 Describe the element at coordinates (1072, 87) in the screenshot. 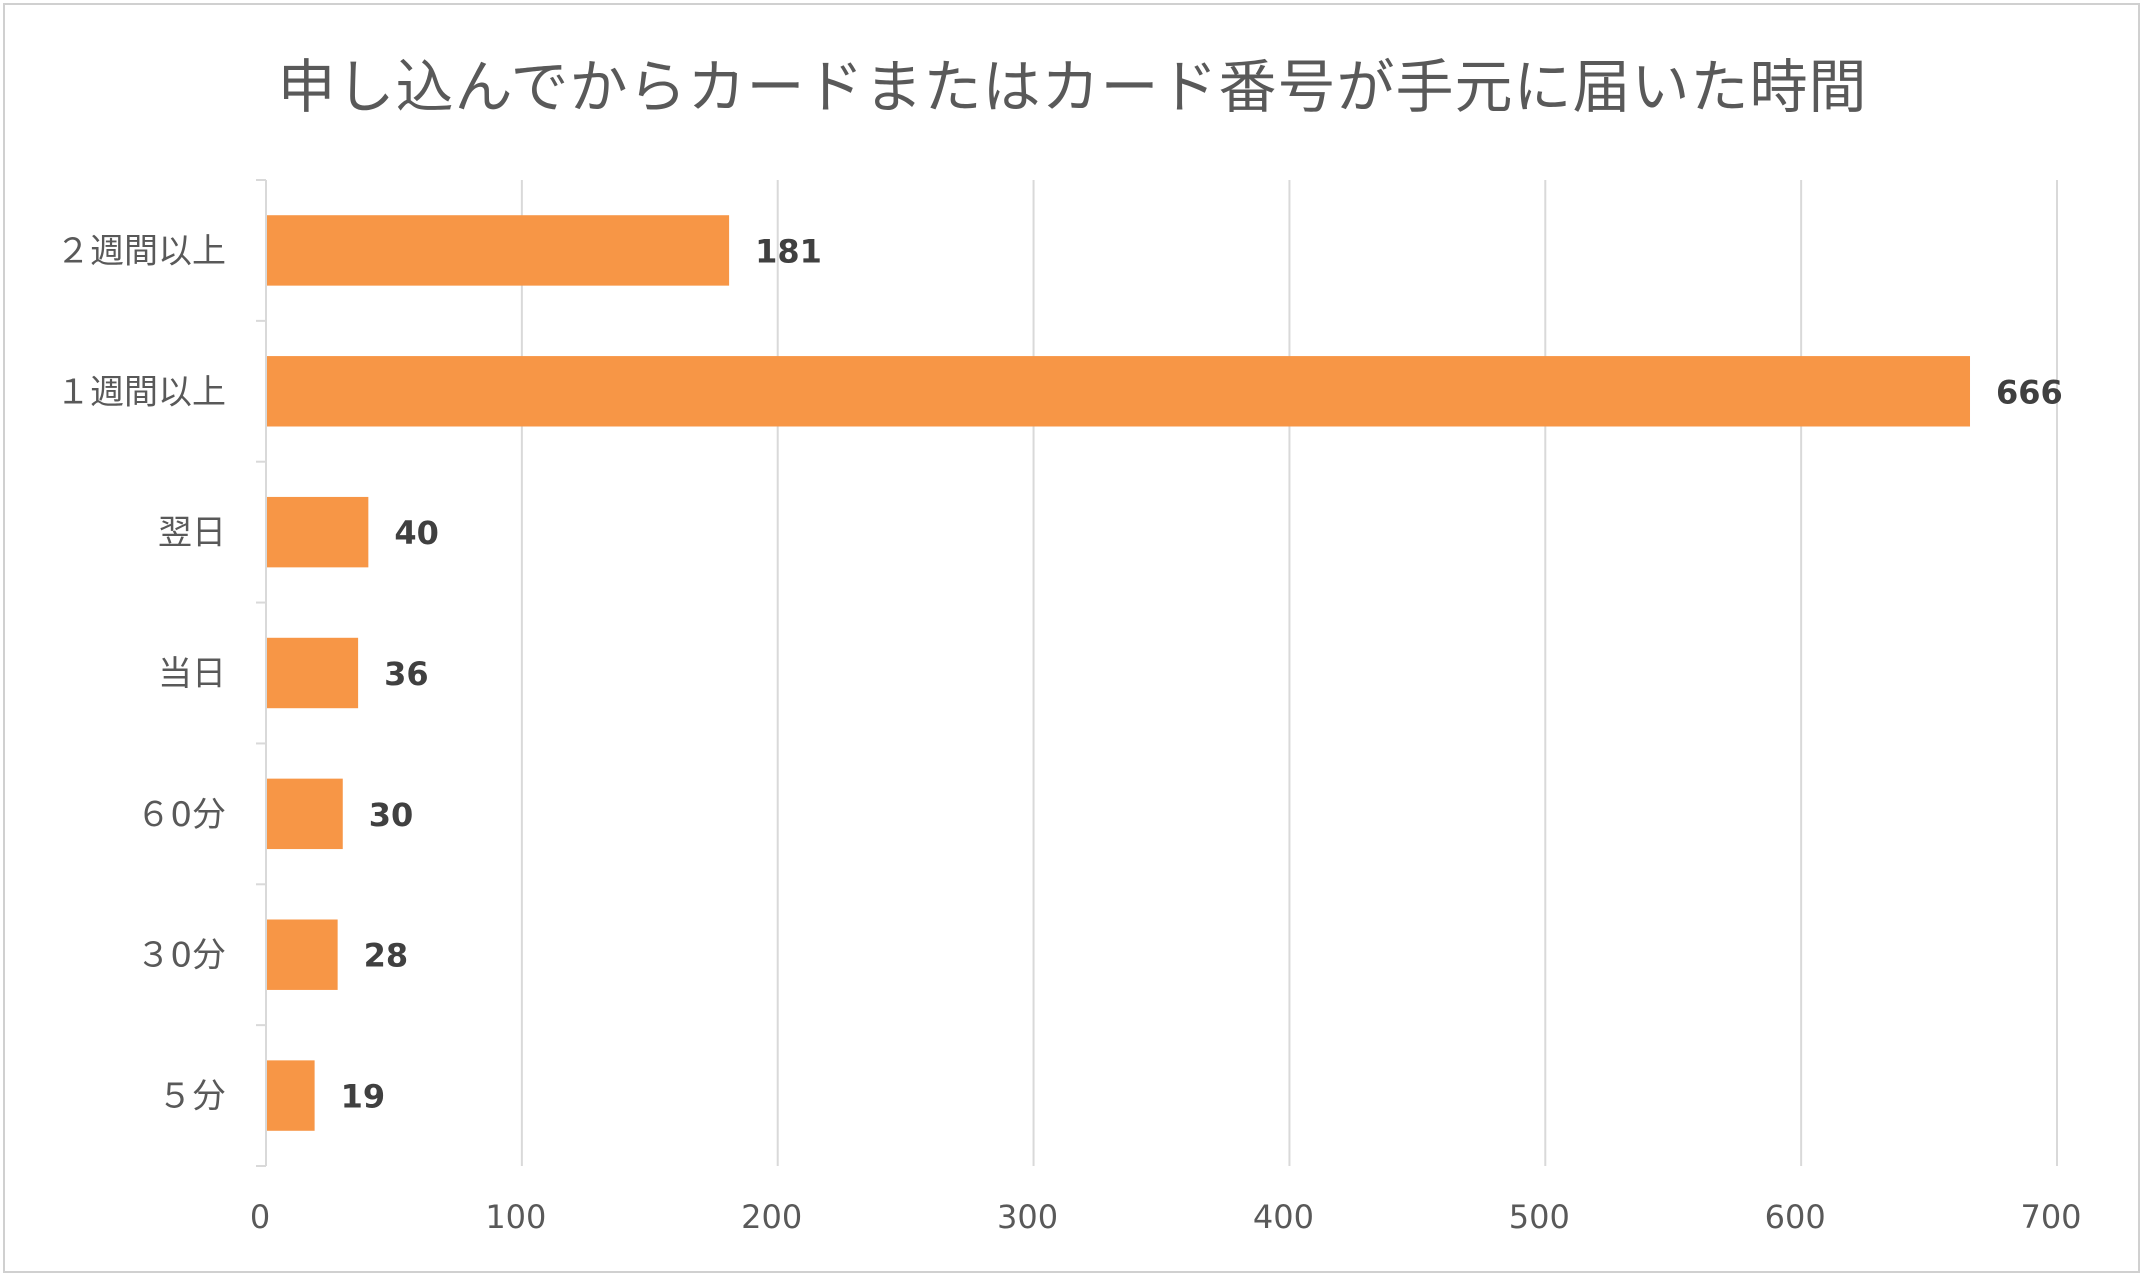

I see `chart-title: 申し込んでからカードまたはカード番号が手元に届いた時間` at that location.